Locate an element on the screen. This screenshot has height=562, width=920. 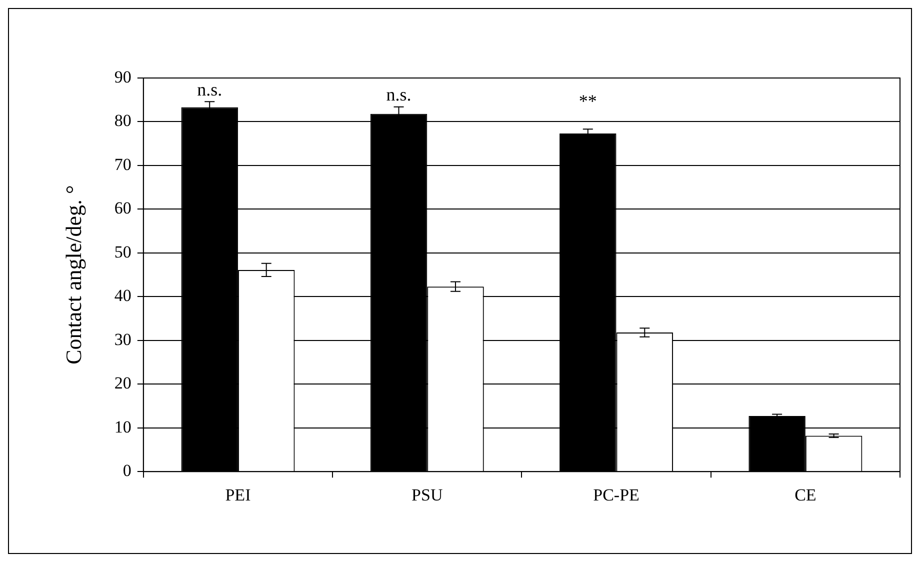
y-tick-label: 60 is located at coordinates (123, 208).